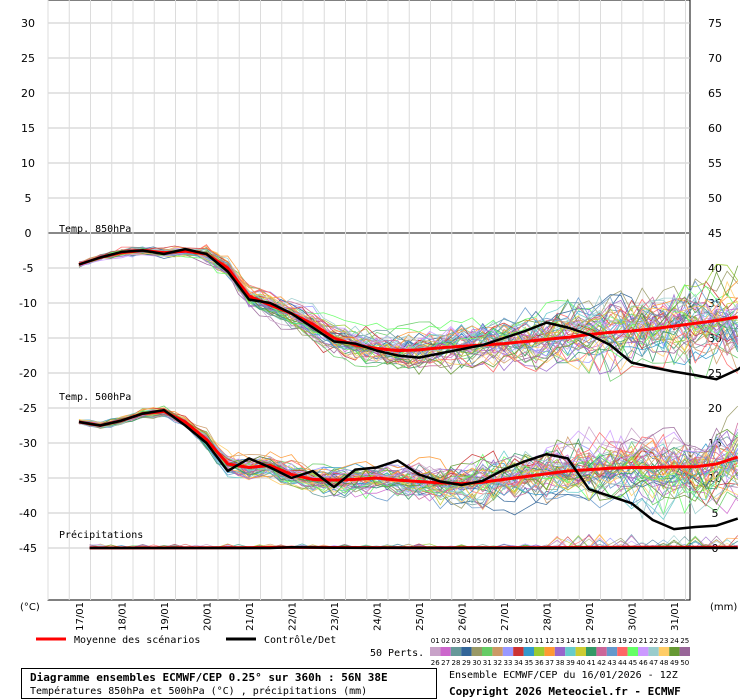 The width and height of the screenshot is (740, 700). What do you see at coordinates (28, 163) in the screenshot?
I see `left-tick-label: 10` at bounding box center [28, 163].